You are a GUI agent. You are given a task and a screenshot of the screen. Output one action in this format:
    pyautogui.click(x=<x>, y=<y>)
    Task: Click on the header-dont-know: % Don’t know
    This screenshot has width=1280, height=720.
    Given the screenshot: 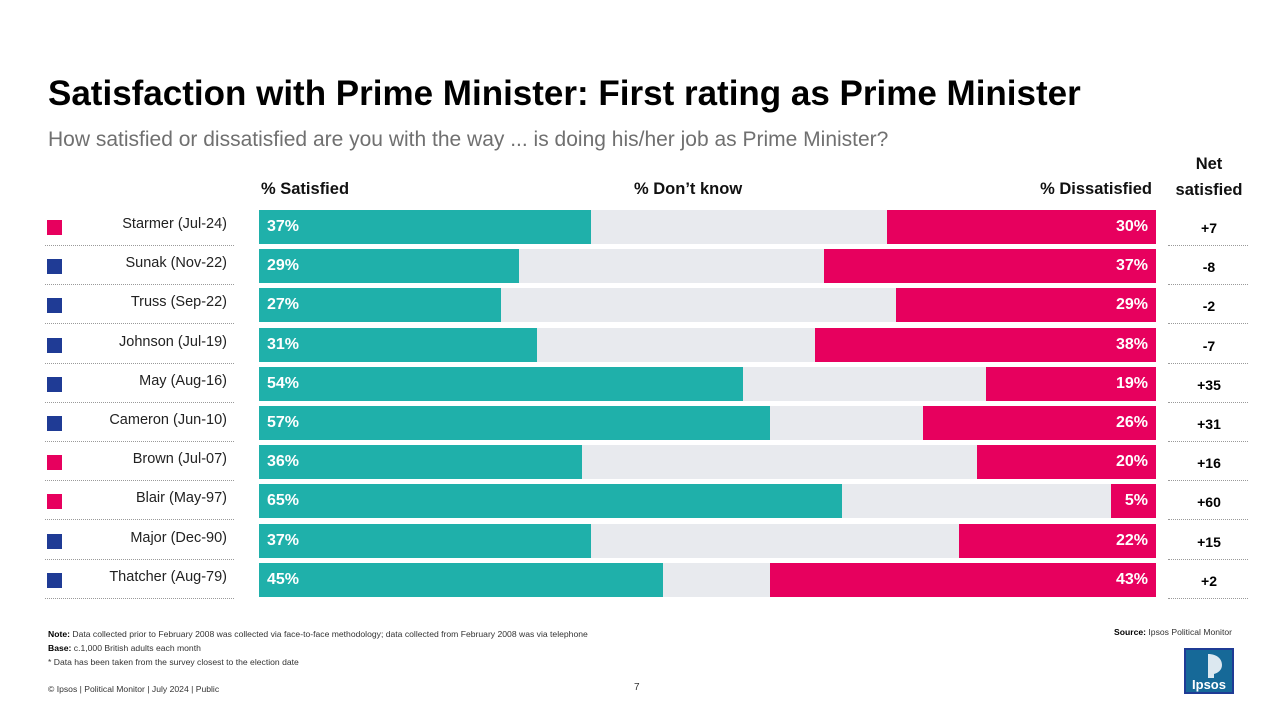 What is the action you would take?
    pyautogui.click(x=688, y=189)
    